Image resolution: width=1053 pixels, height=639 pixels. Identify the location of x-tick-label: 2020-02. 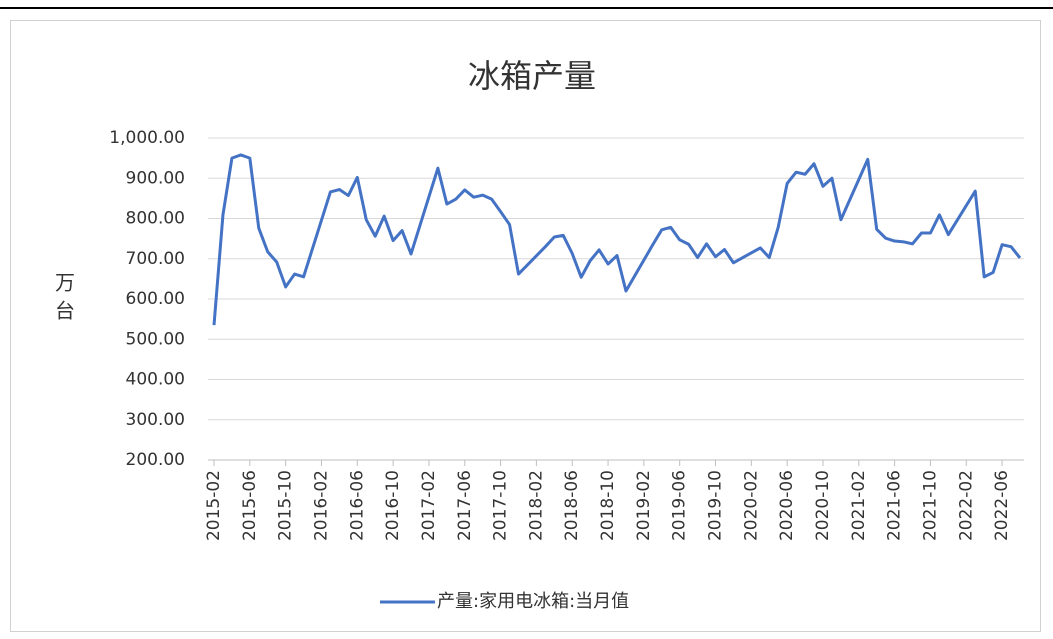
(751, 505).